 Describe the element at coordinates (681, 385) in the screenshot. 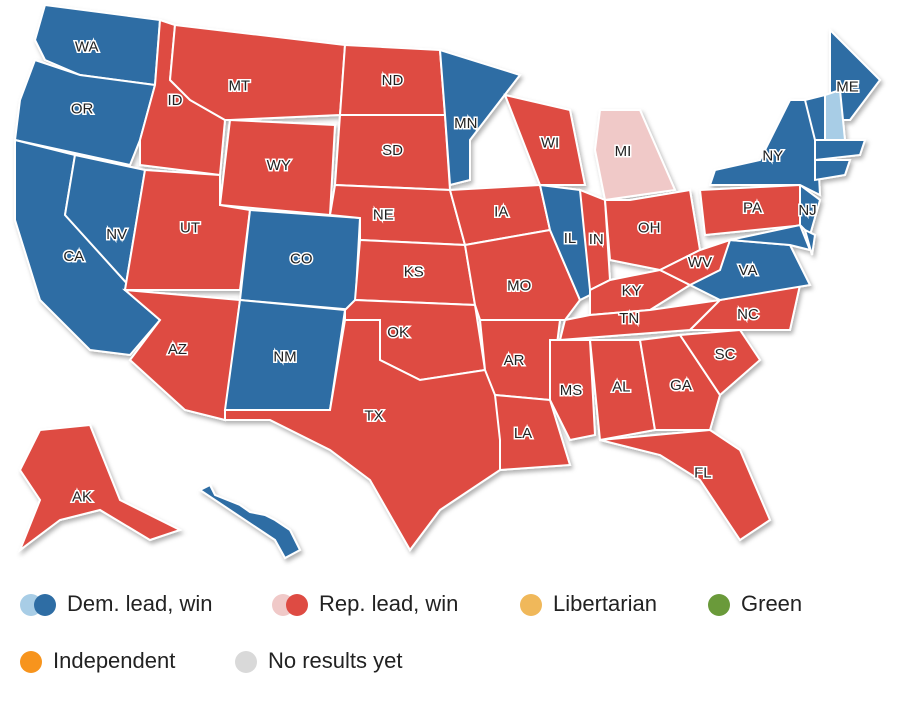

I see `state-label: GA` at that location.